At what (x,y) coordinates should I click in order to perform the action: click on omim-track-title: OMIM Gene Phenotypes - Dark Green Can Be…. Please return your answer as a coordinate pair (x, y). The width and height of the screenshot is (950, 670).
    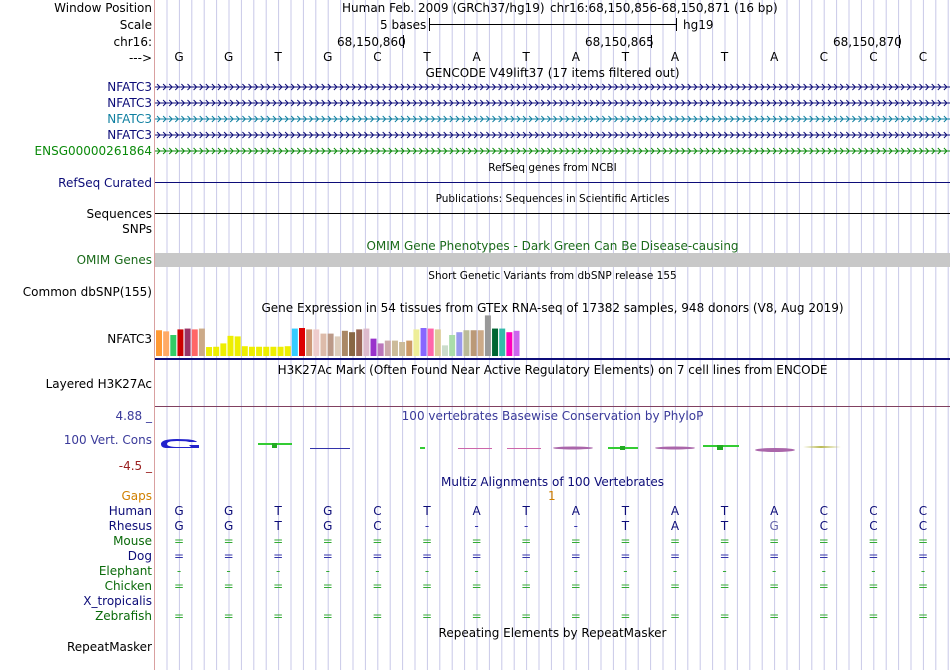
    Looking at the image, I should click on (552, 246).